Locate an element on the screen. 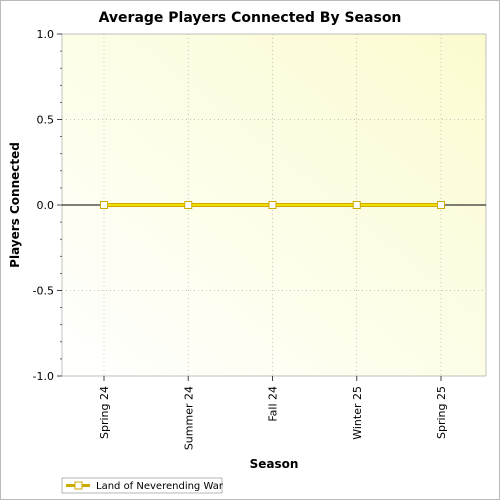  y-tick-labels: 1.0 0.5 0.0 -0.5 -1.0 is located at coordinates (43, 205).